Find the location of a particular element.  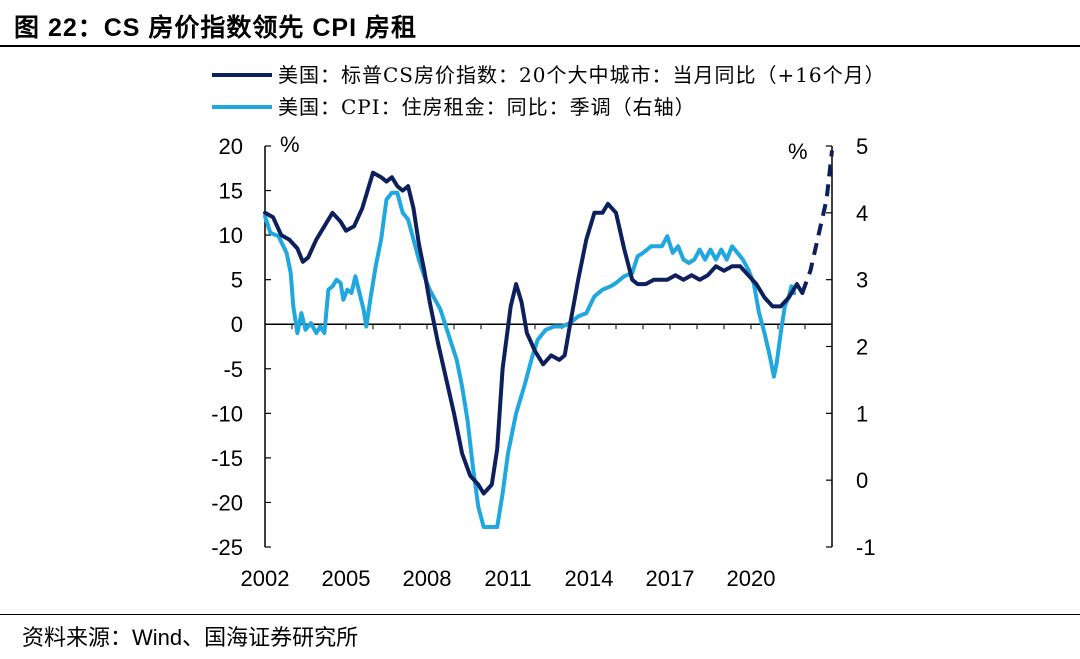

x-tick-label: 2002 is located at coordinates (265, 578).